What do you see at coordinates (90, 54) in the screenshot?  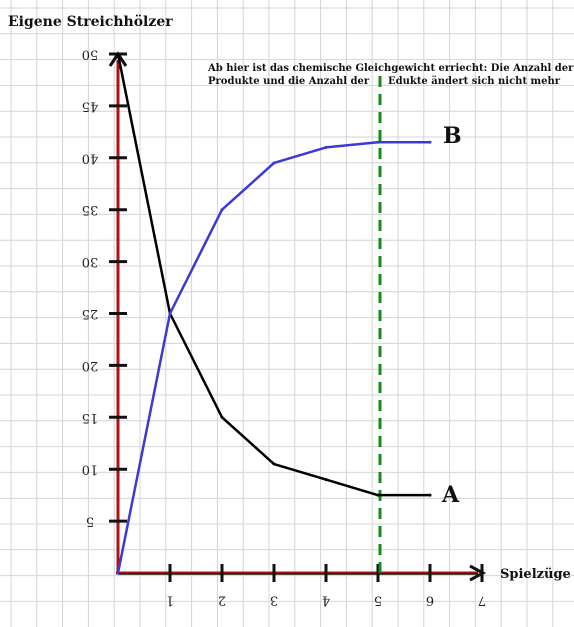 I see `y-tick-label: 50` at bounding box center [90, 54].